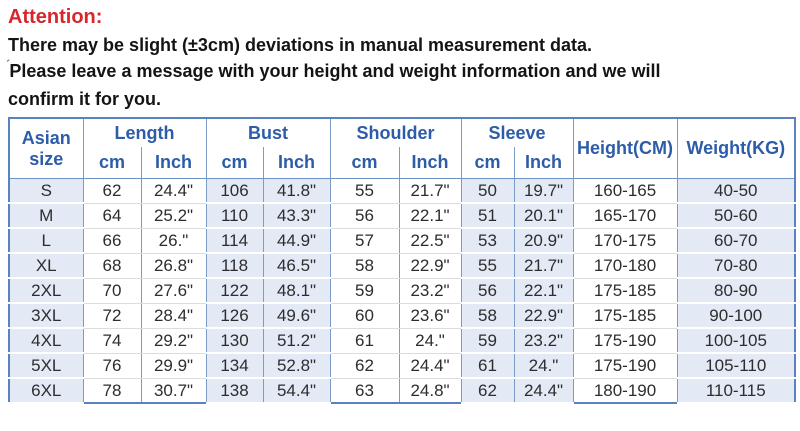 The width and height of the screenshot is (800, 431). Describe the element at coordinates (234, 163) in the screenshot. I see `subcol-bust-cm: cm` at that location.